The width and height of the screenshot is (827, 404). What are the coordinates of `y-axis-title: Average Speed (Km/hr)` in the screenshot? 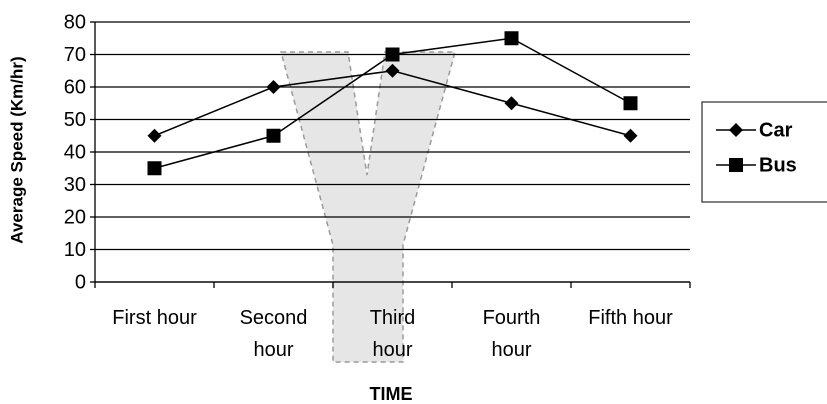 It's located at (16, 149).